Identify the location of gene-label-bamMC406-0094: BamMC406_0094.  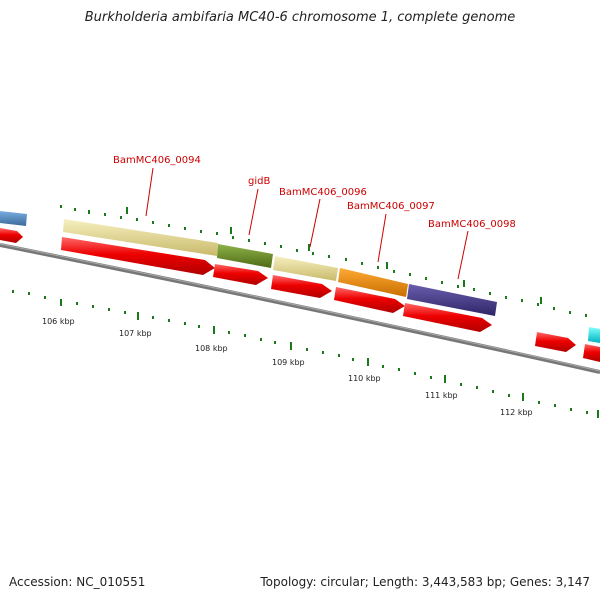
(157, 160).